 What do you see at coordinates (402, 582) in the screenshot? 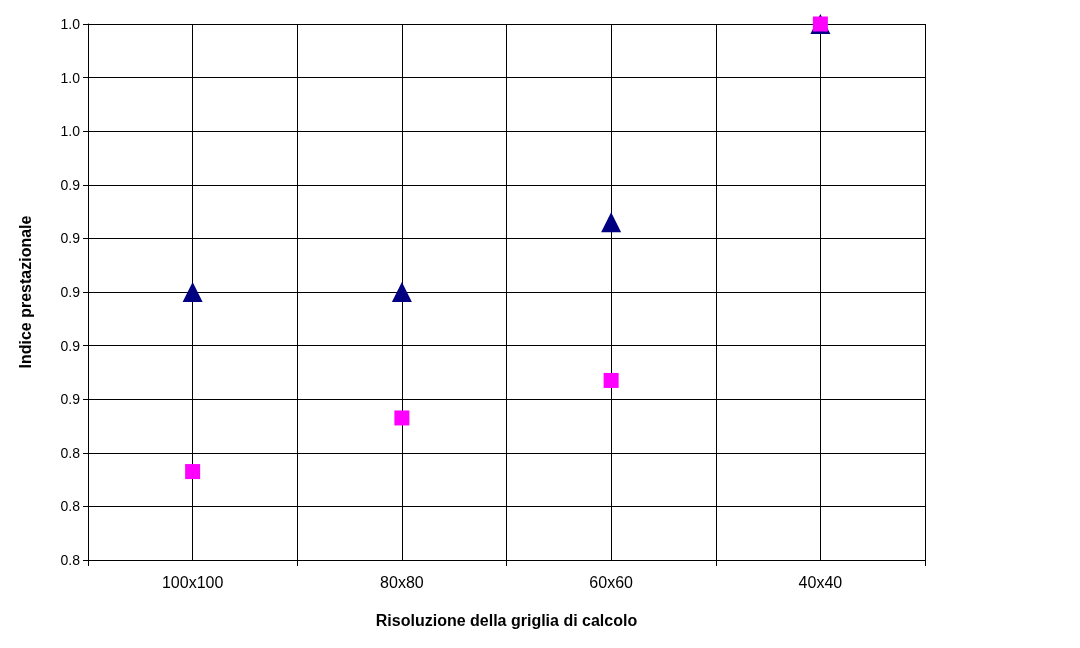
I see `x-tick-label: 80x80` at bounding box center [402, 582].